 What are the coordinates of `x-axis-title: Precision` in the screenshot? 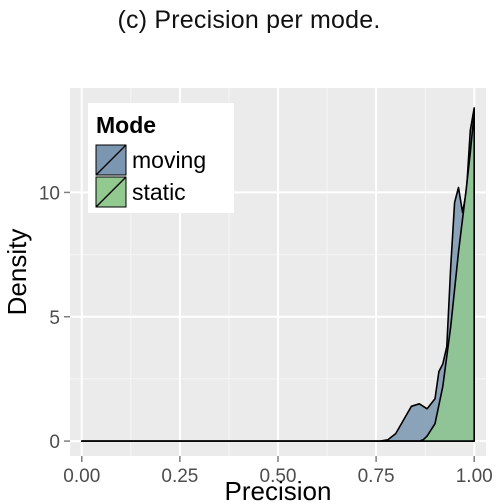 It's located at (278, 490).